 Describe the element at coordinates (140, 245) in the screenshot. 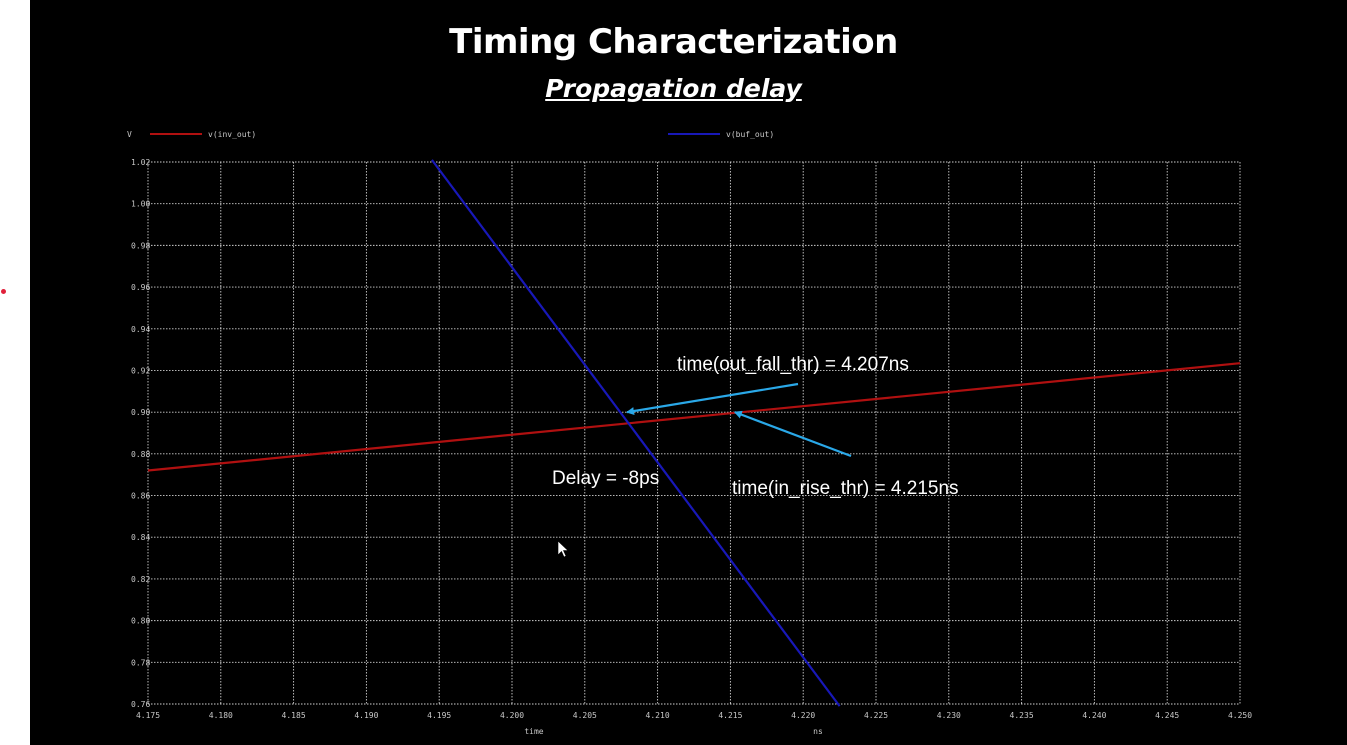

I see `y-tick-label: 0.98` at that location.